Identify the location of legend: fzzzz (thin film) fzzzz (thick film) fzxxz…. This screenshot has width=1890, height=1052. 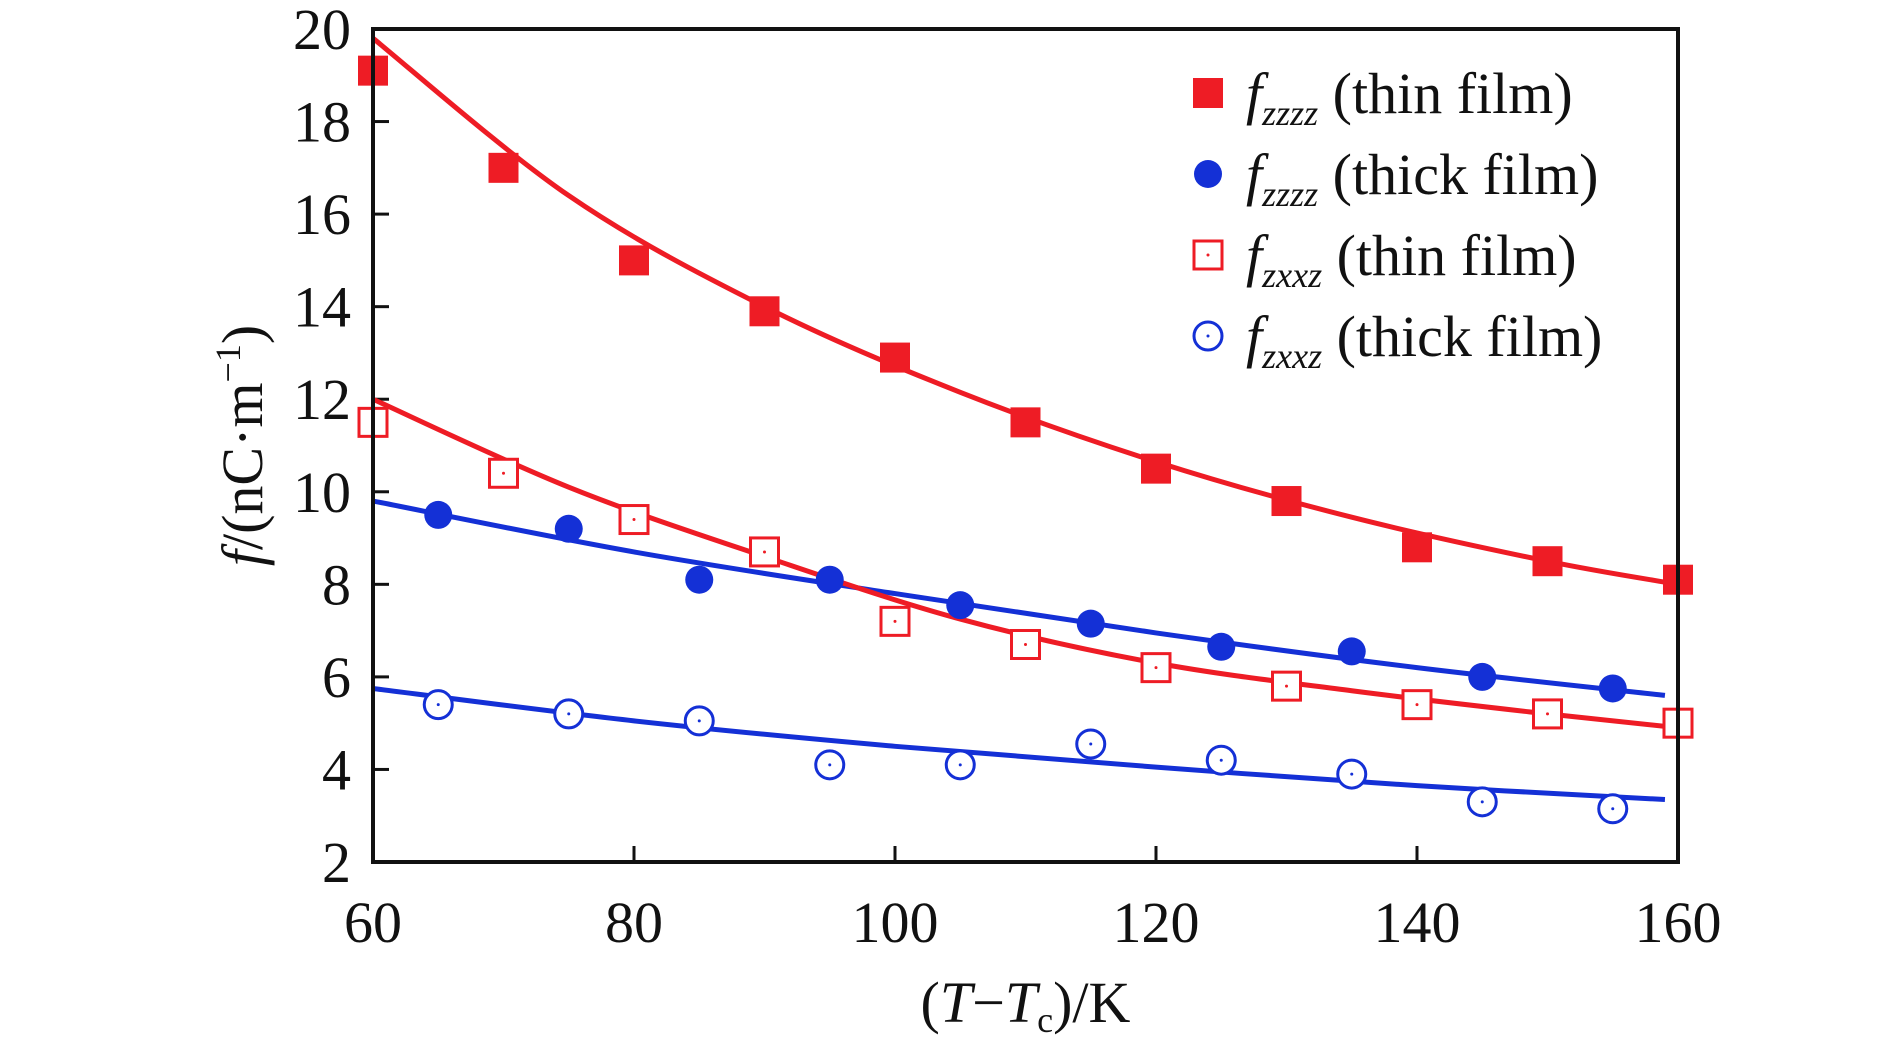
(1397, 218).